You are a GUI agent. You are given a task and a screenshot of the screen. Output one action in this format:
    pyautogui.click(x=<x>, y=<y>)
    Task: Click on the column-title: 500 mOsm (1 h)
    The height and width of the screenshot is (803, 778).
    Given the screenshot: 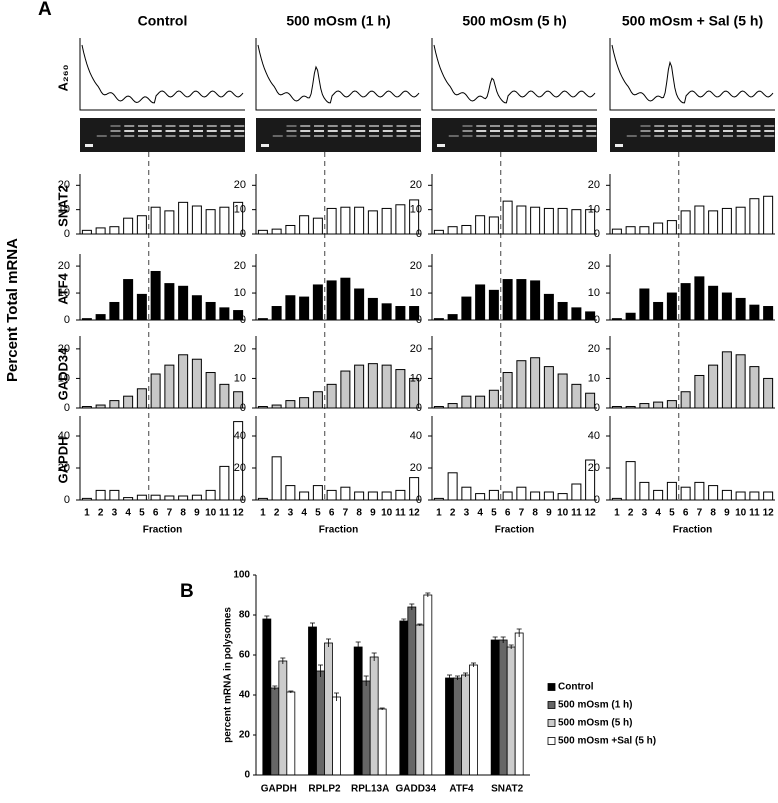 What is the action you would take?
    pyautogui.click(x=338, y=21)
    